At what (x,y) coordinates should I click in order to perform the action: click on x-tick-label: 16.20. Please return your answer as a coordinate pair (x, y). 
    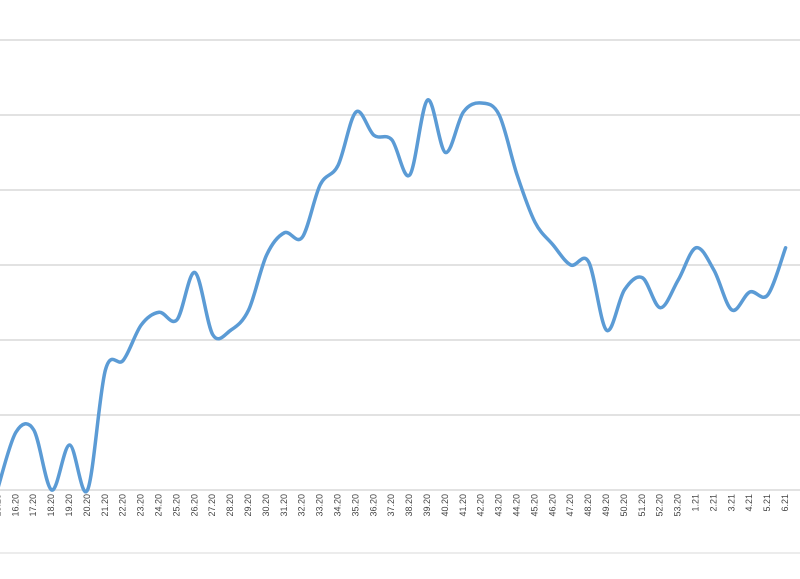
    Looking at the image, I should click on (15, 505).